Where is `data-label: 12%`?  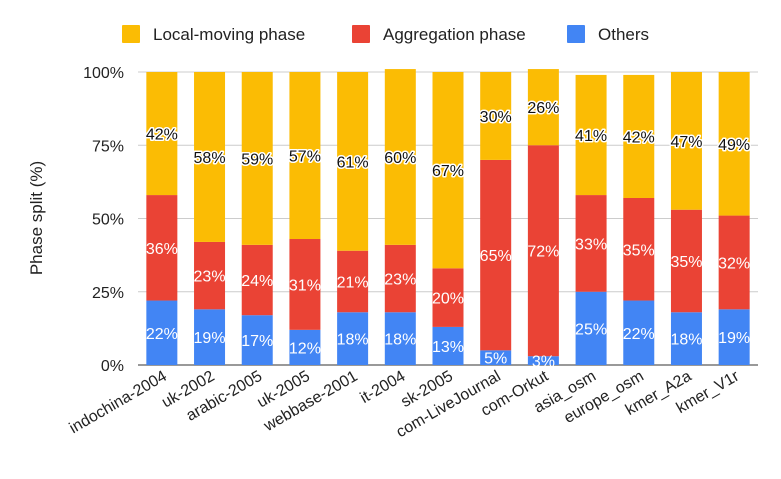
data-label: 12% is located at coordinates (305, 348).